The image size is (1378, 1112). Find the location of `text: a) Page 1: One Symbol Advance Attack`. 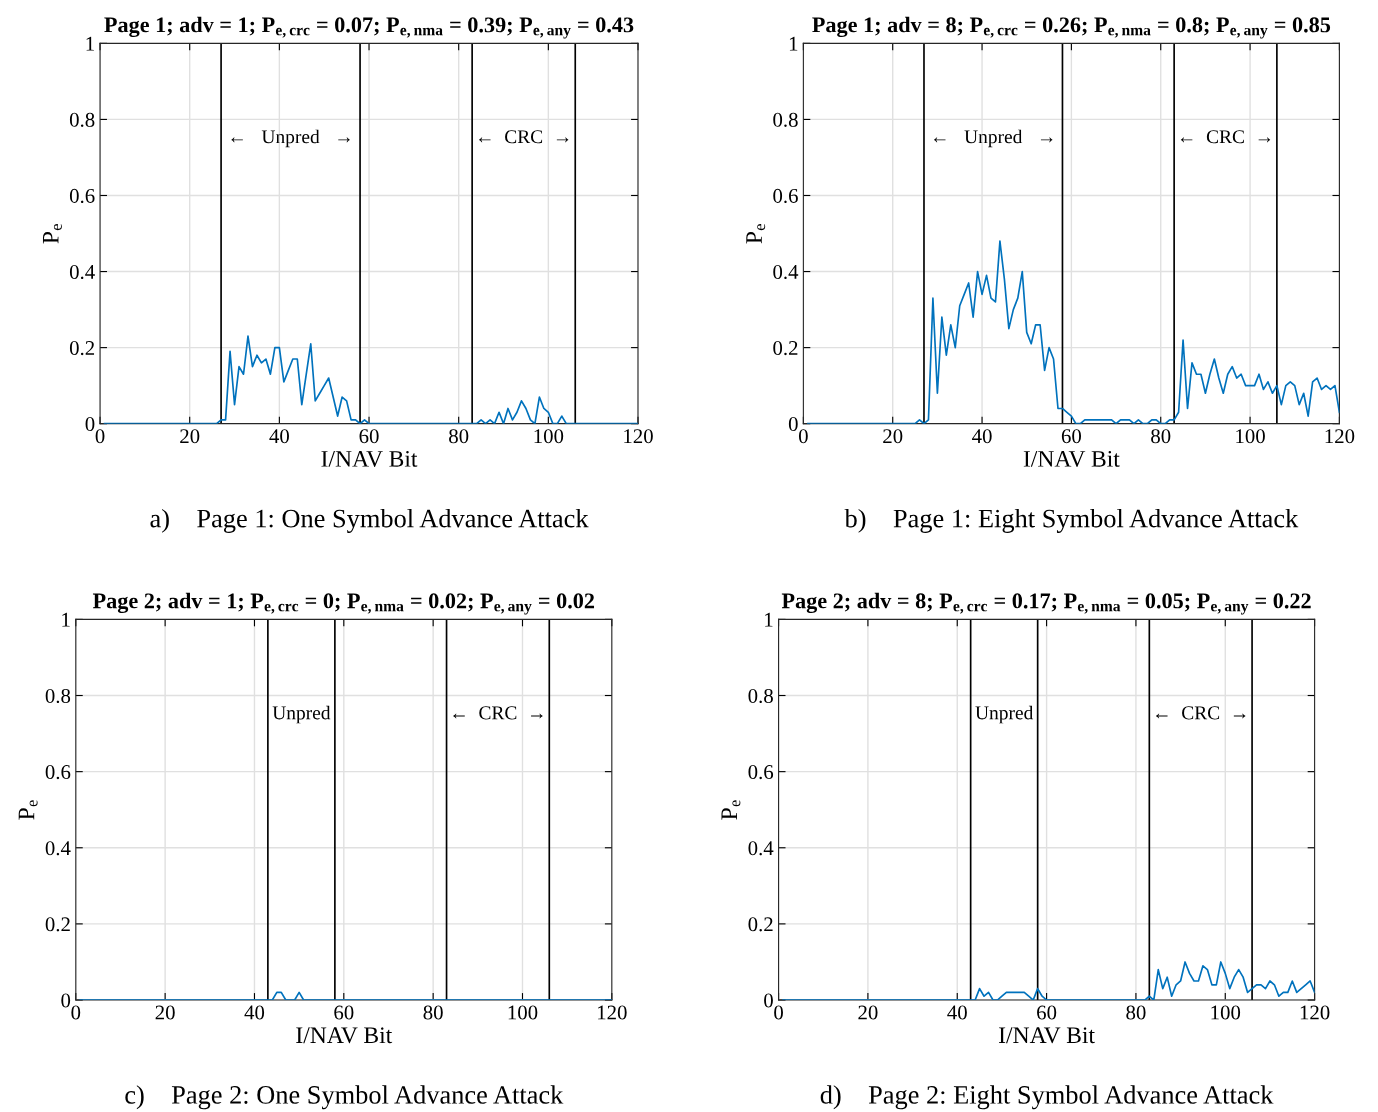

text: a) Page 1: One Symbol Advance Attack is located at coordinates (369, 520).